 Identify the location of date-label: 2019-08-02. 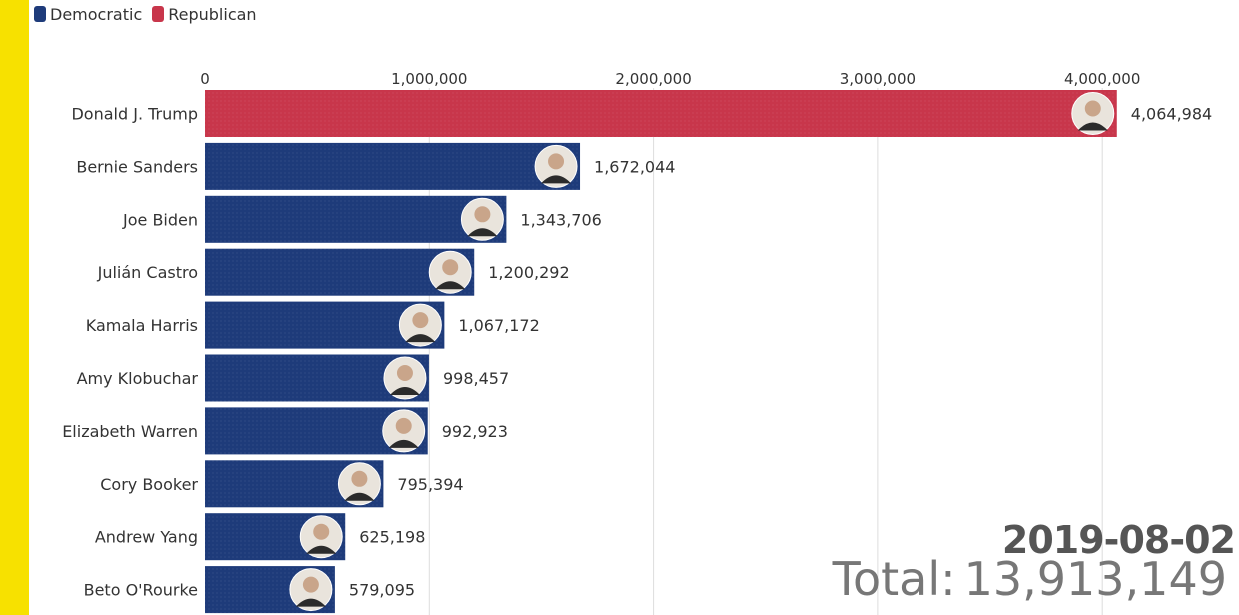
(1118, 540).